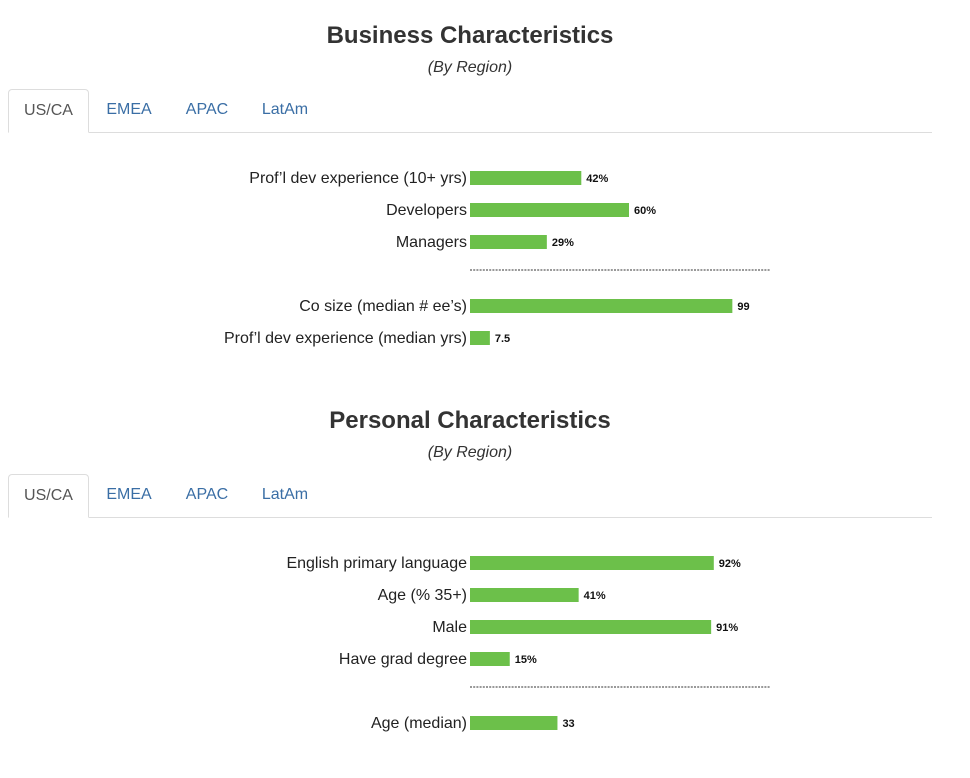  Describe the element at coordinates (419, 723) in the screenshot. I see `category-label: Age (median)` at that location.